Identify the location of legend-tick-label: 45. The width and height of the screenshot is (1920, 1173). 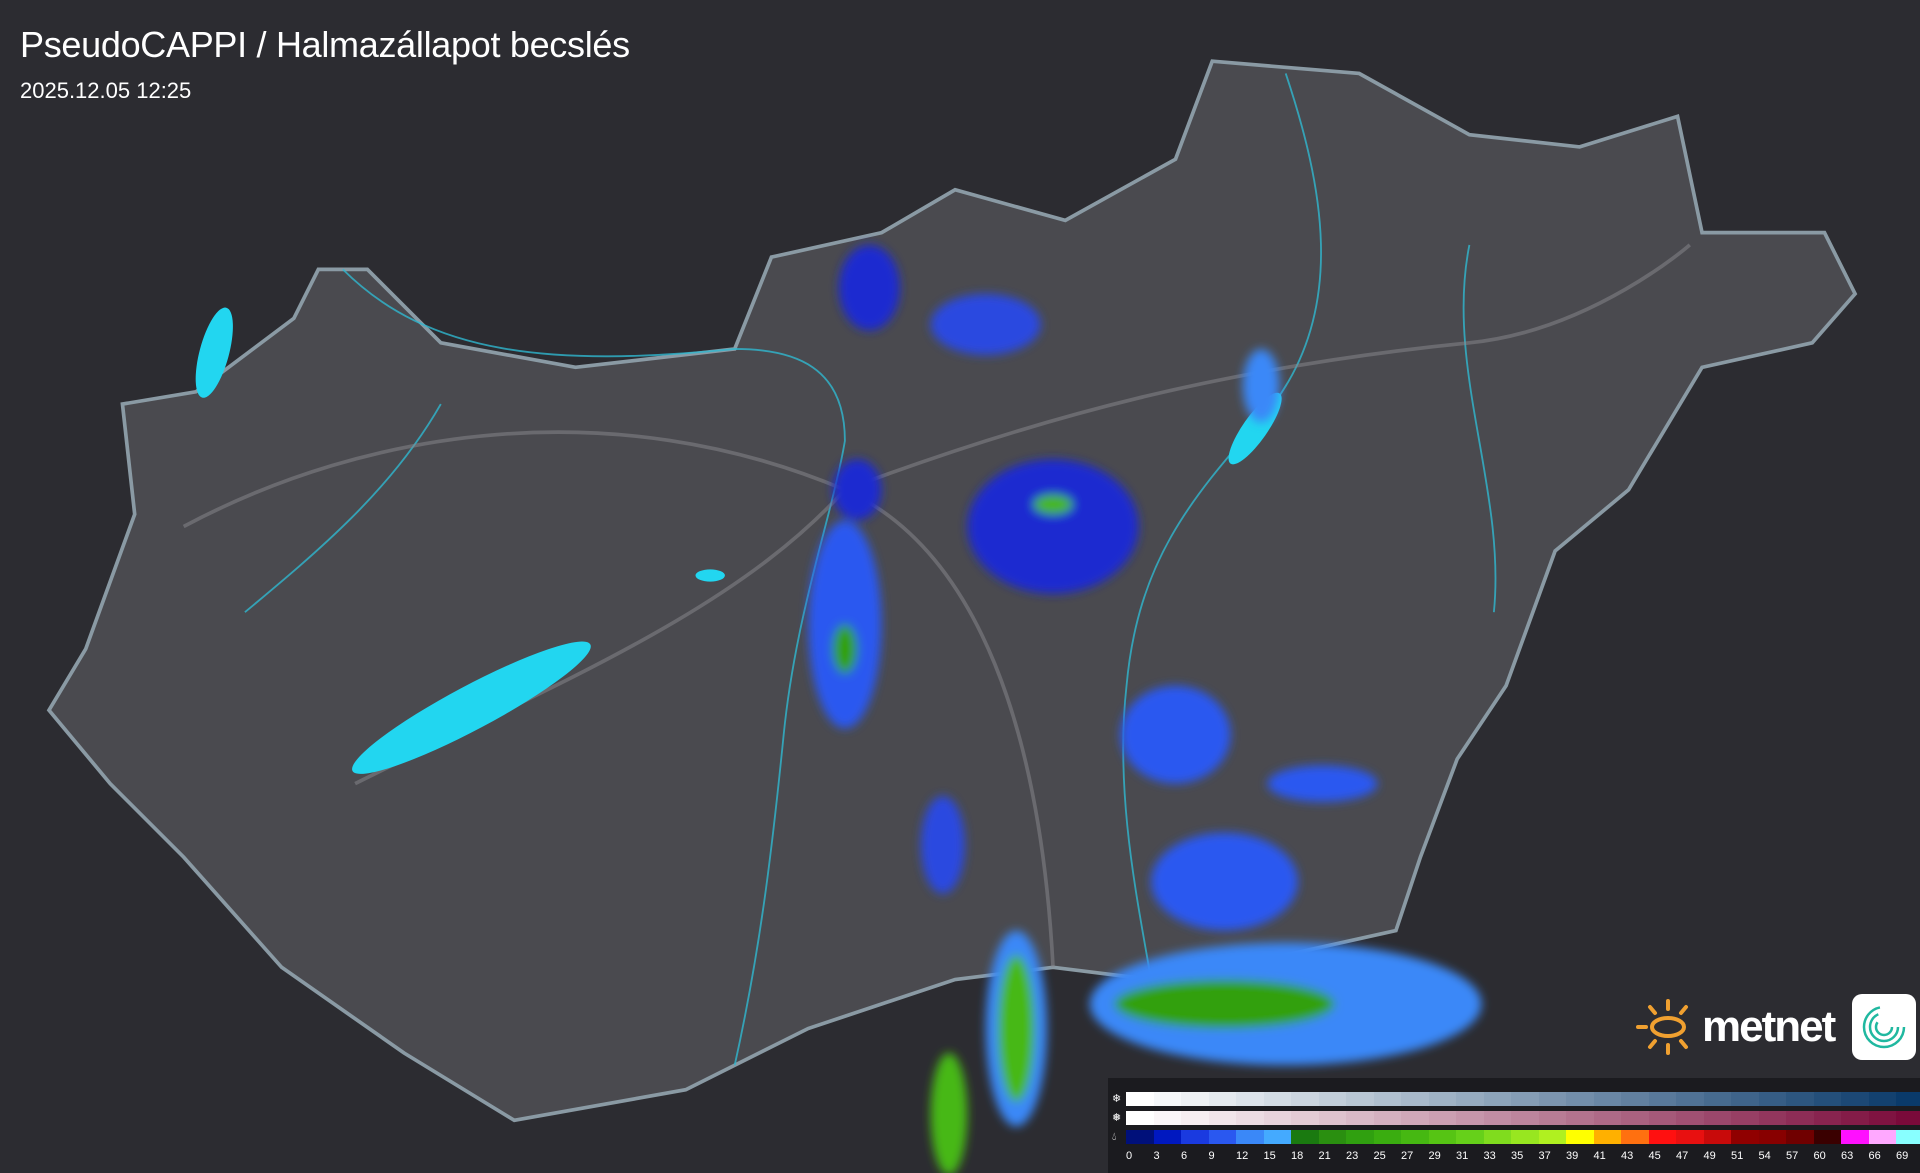
(1654, 1156).